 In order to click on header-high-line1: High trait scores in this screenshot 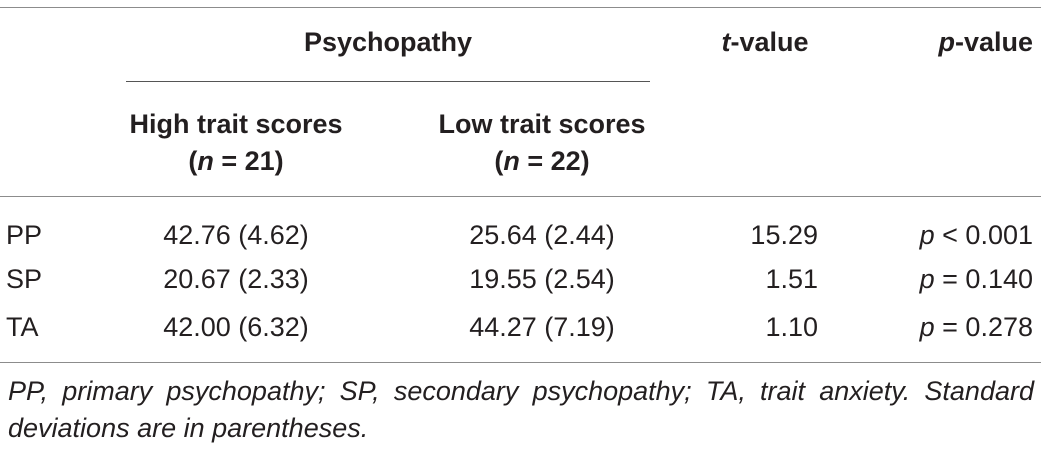, I will do `click(236, 124)`.